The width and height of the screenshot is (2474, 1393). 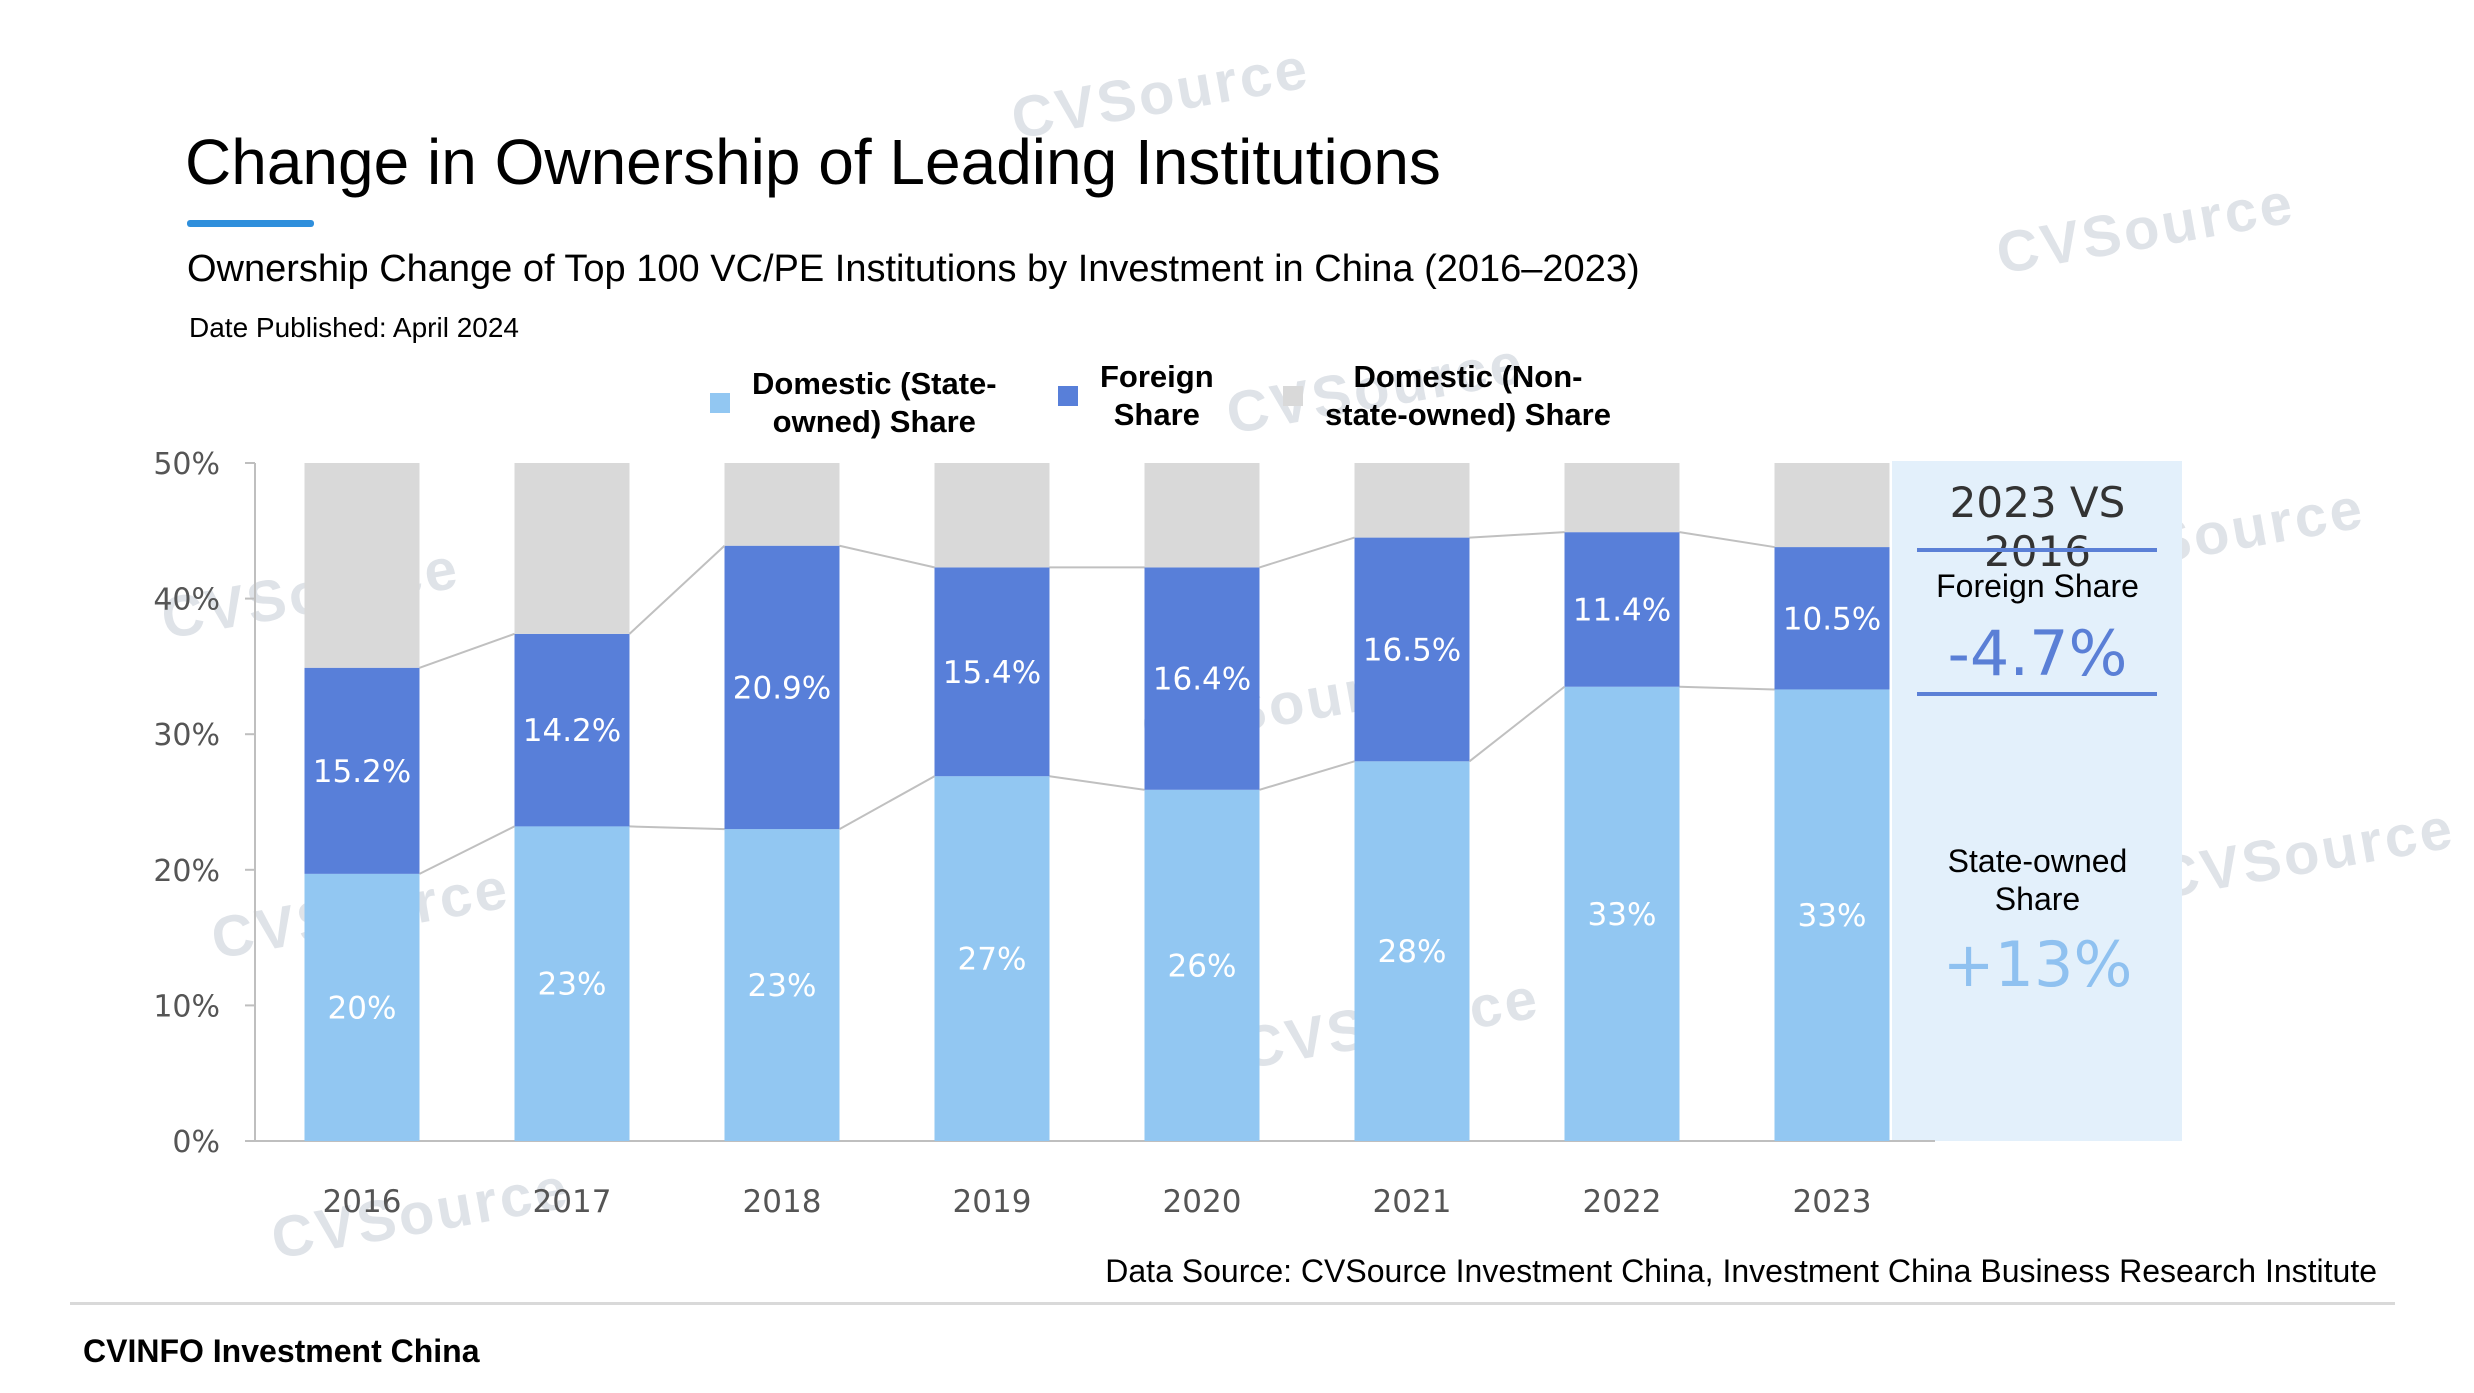 I want to click on legend-label-line: Domestic (State-, so click(x=874, y=383).